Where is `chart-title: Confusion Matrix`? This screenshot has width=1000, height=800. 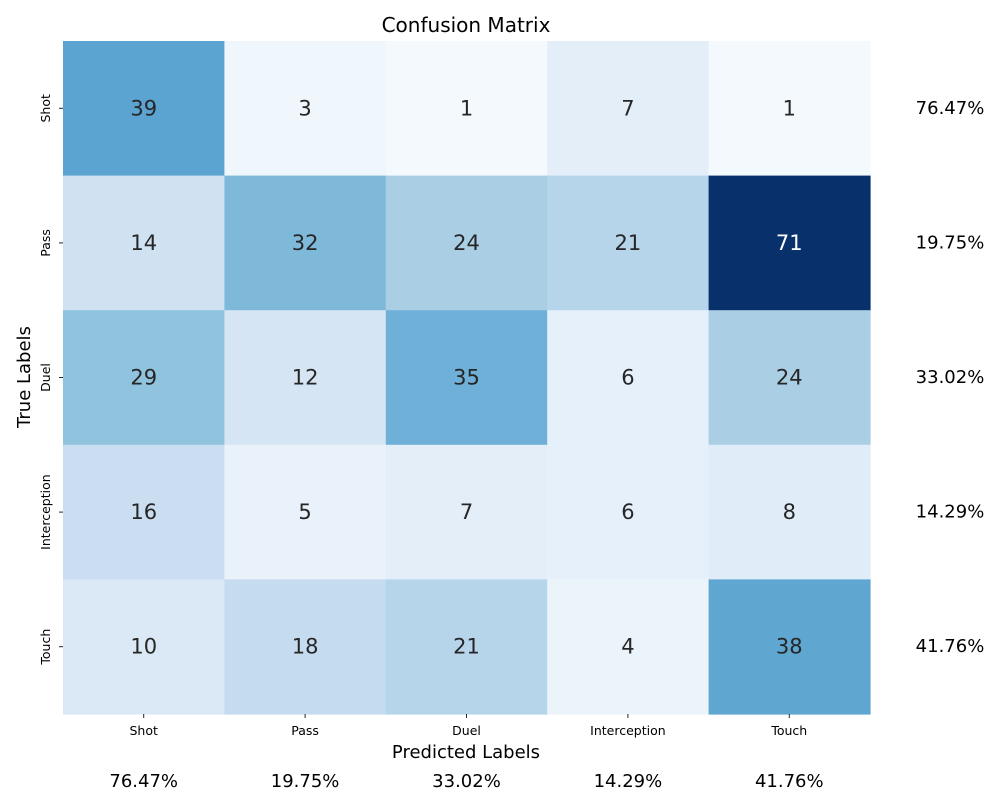 chart-title: Confusion Matrix is located at coordinates (466, 25).